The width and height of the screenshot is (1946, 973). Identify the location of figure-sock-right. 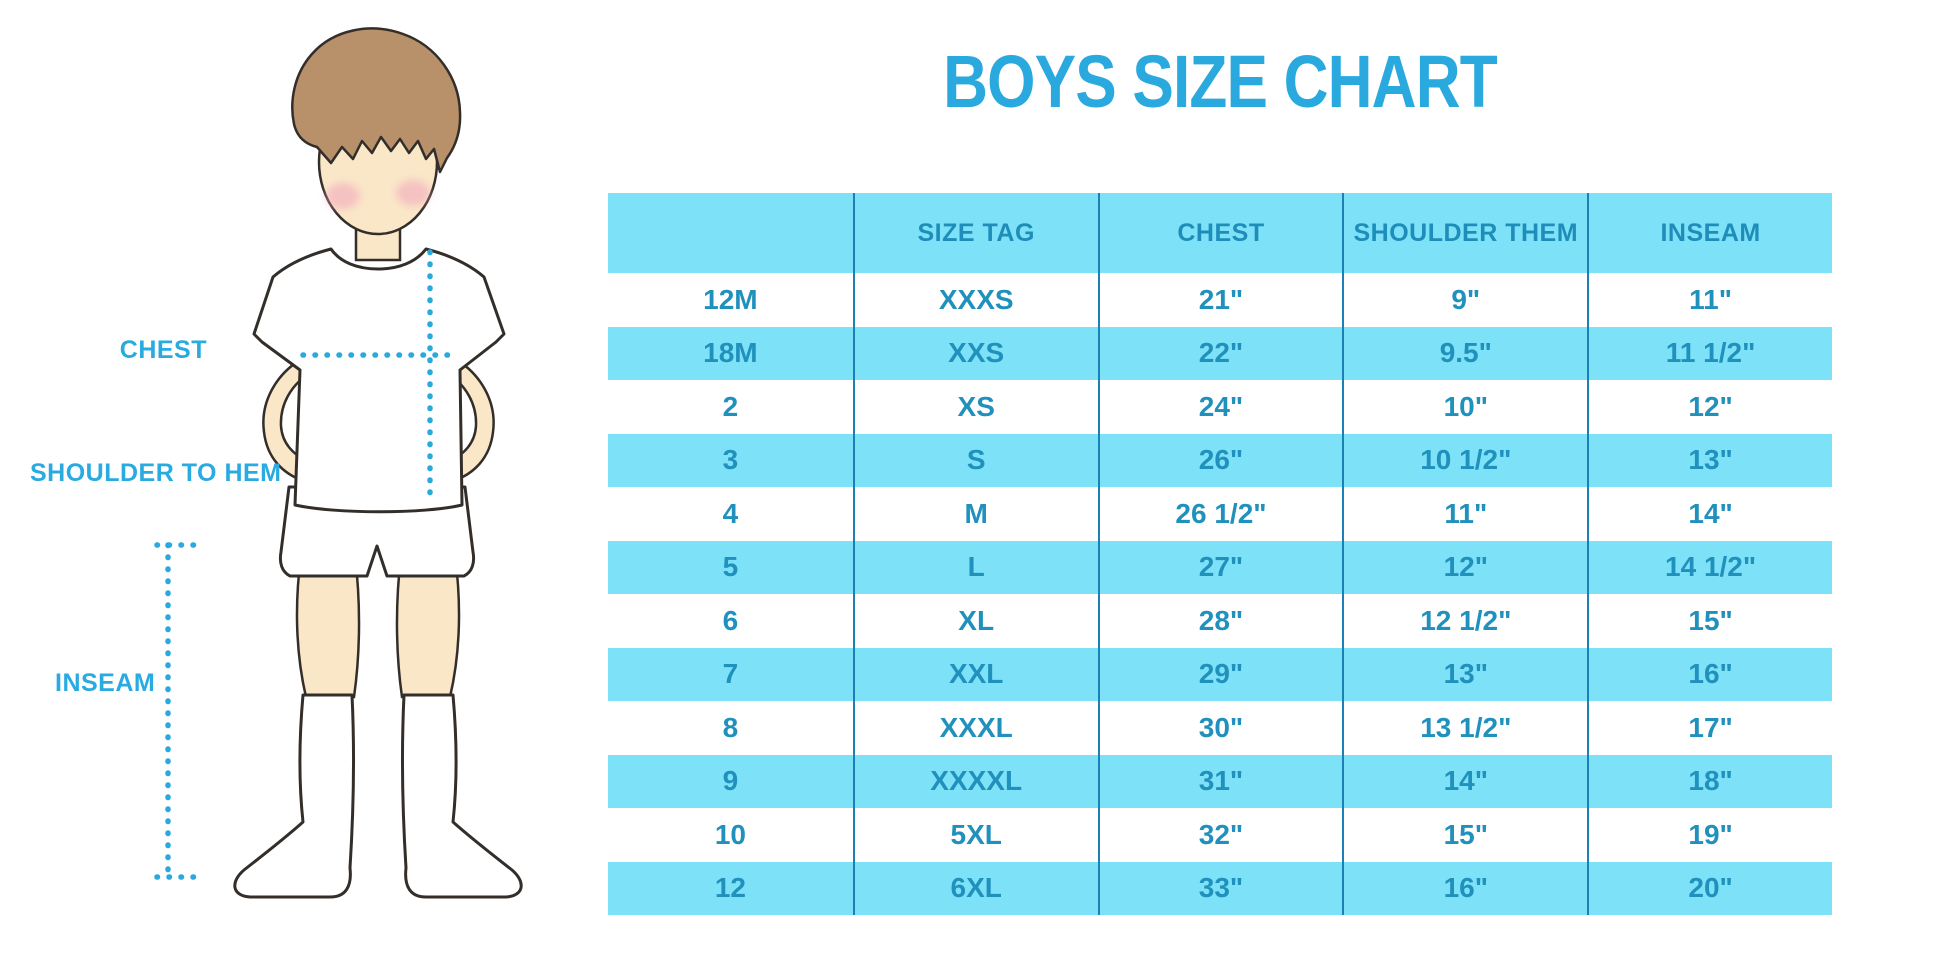
(462, 796).